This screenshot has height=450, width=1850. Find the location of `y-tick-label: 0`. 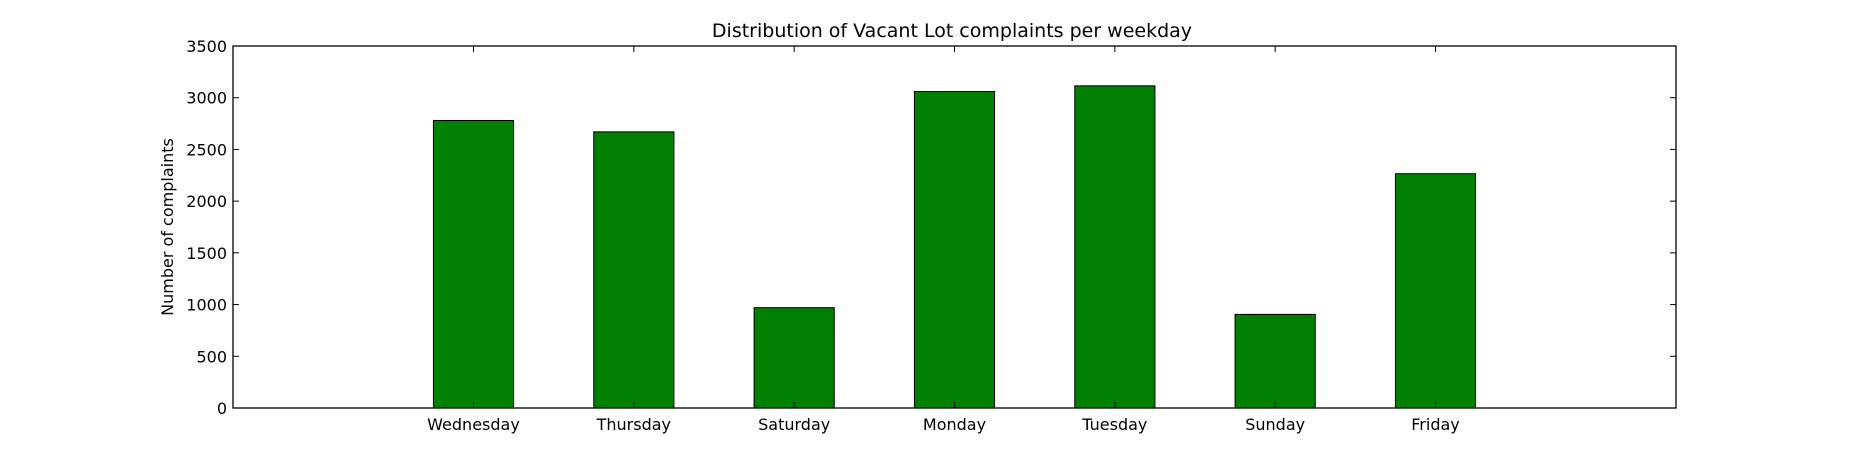

y-tick-label: 0 is located at coordinates (222, 408).